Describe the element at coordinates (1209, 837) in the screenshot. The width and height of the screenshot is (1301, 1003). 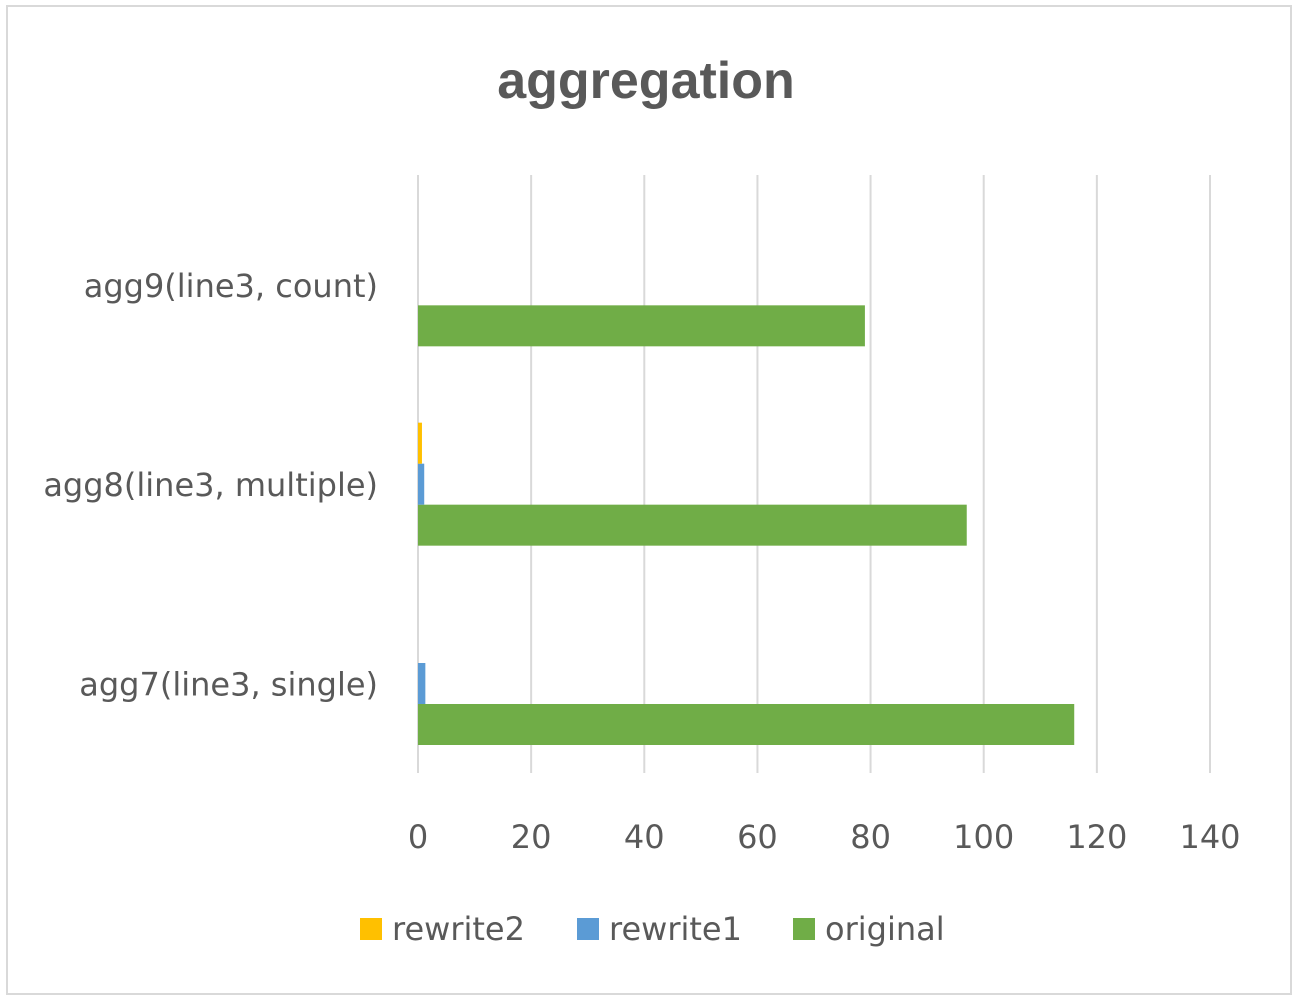
I see `x-tick-label: 140` at that location.